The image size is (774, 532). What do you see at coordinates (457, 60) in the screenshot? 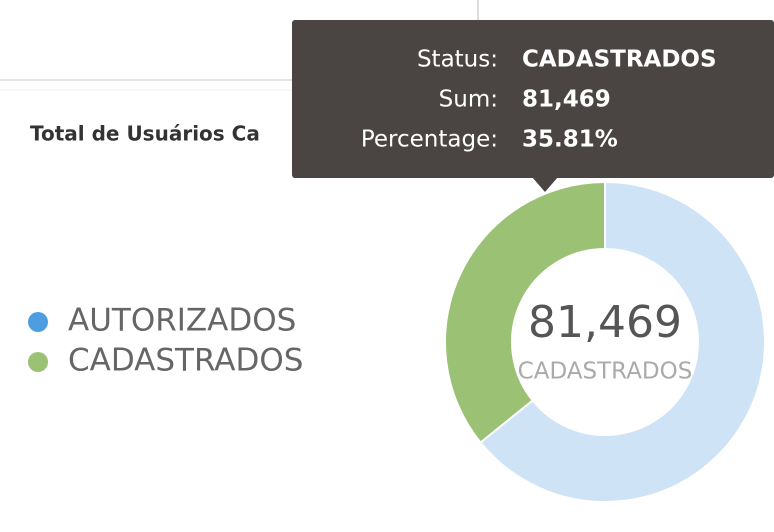
I see `tooltip-label: Status:` at bounding box center [457, 60].